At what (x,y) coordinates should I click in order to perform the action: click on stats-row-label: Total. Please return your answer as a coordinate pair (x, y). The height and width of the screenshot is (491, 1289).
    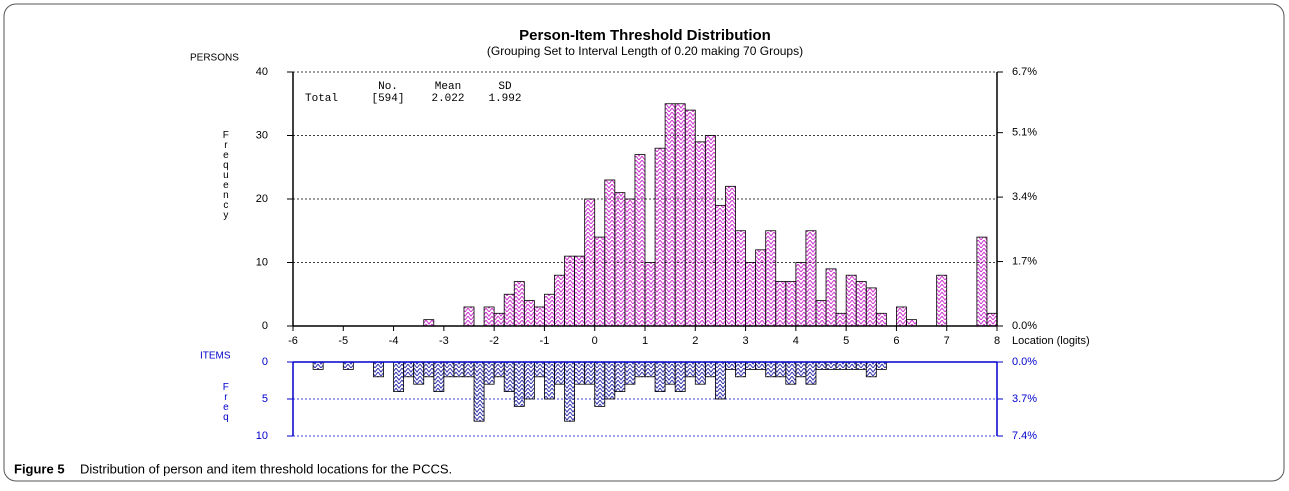
    Looking at the image, I should click on (321, 99).